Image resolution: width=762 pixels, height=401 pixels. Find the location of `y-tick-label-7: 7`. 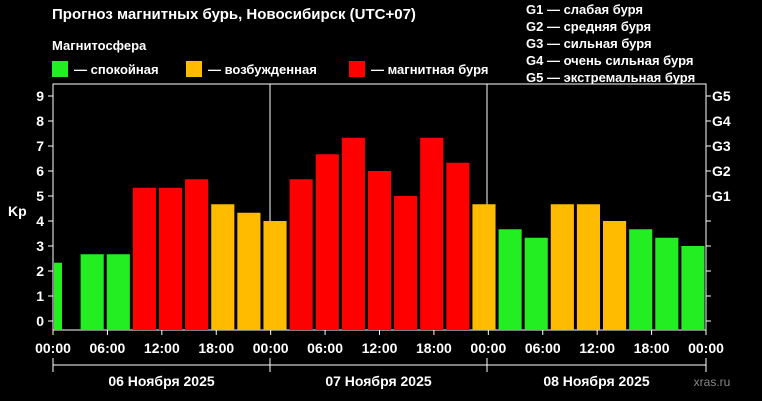

y-tick-label-7: 7 is located at coordinates (40, 146).